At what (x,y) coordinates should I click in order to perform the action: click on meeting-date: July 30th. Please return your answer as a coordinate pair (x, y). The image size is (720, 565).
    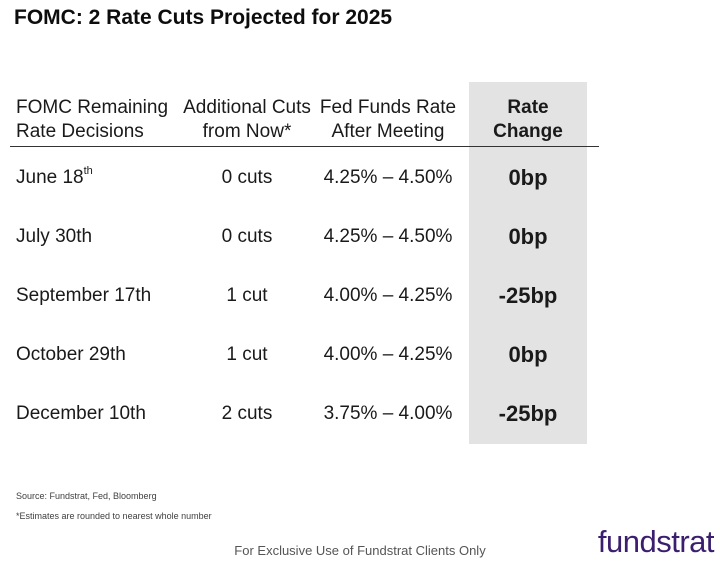
    Looking at the image, I should click on (54, 236).